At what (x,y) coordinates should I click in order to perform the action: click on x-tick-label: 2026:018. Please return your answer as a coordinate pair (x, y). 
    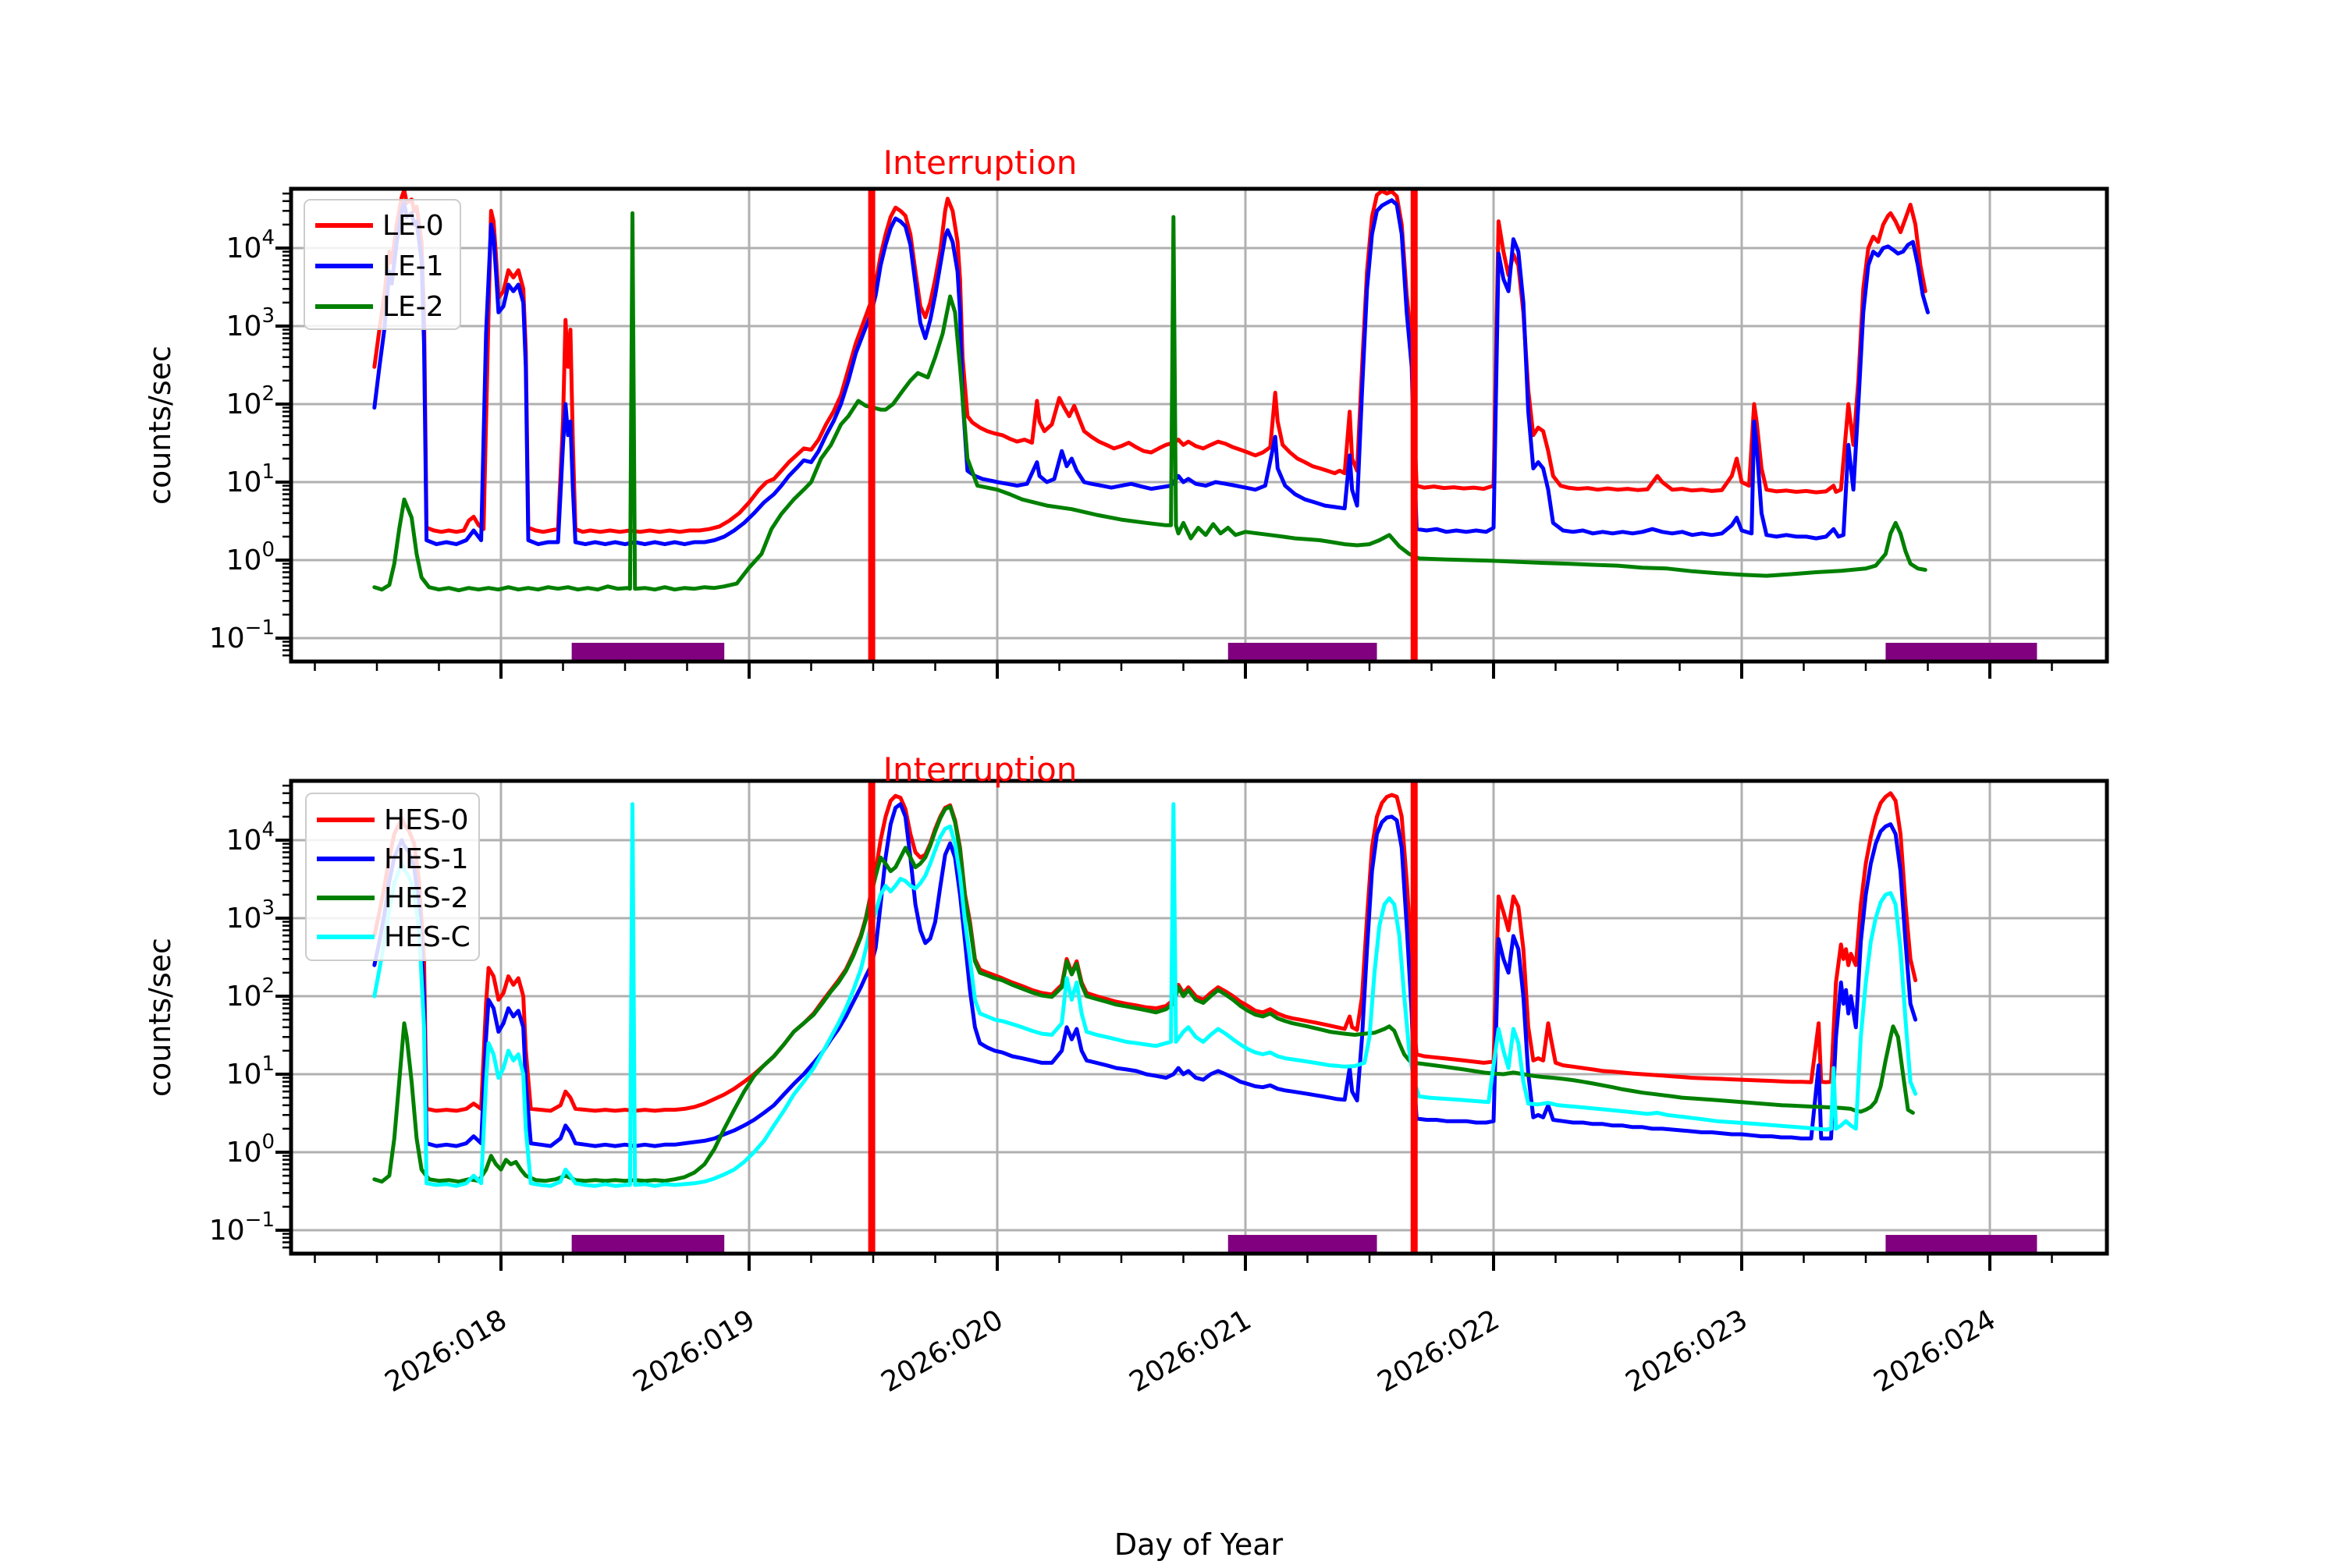
    Looking at the image, I should click on (446, 1351).